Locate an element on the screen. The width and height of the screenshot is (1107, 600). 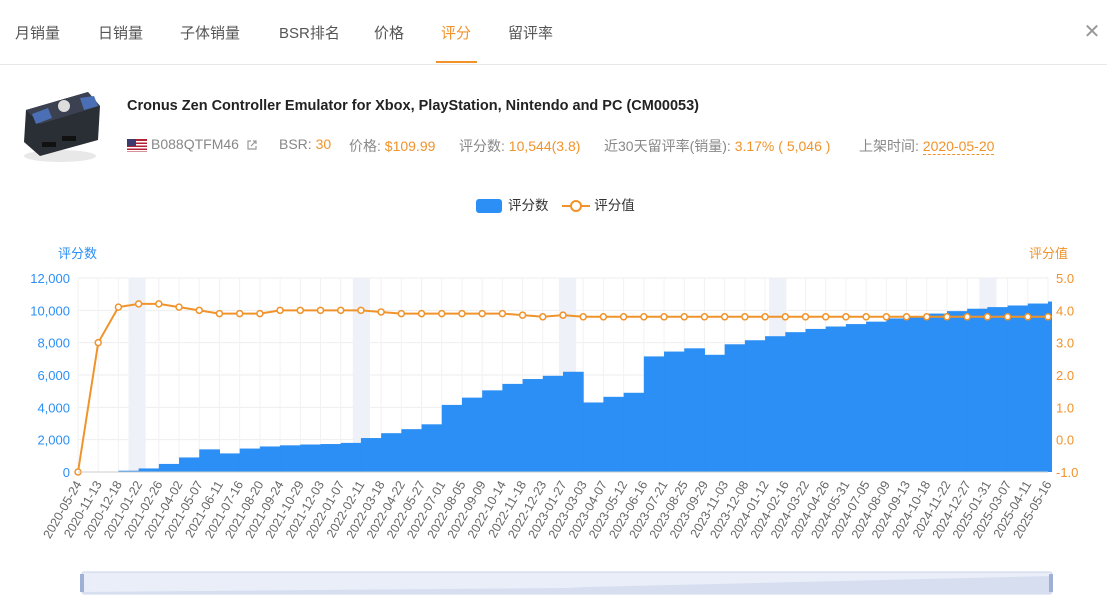
legend-ratings-count: 评分数 is located at coordinates (512, 204).